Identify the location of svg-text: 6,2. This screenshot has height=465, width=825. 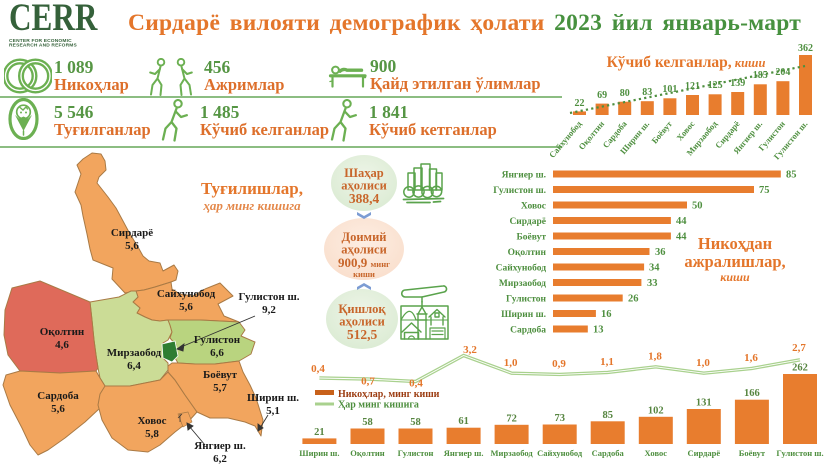
(220, 459).